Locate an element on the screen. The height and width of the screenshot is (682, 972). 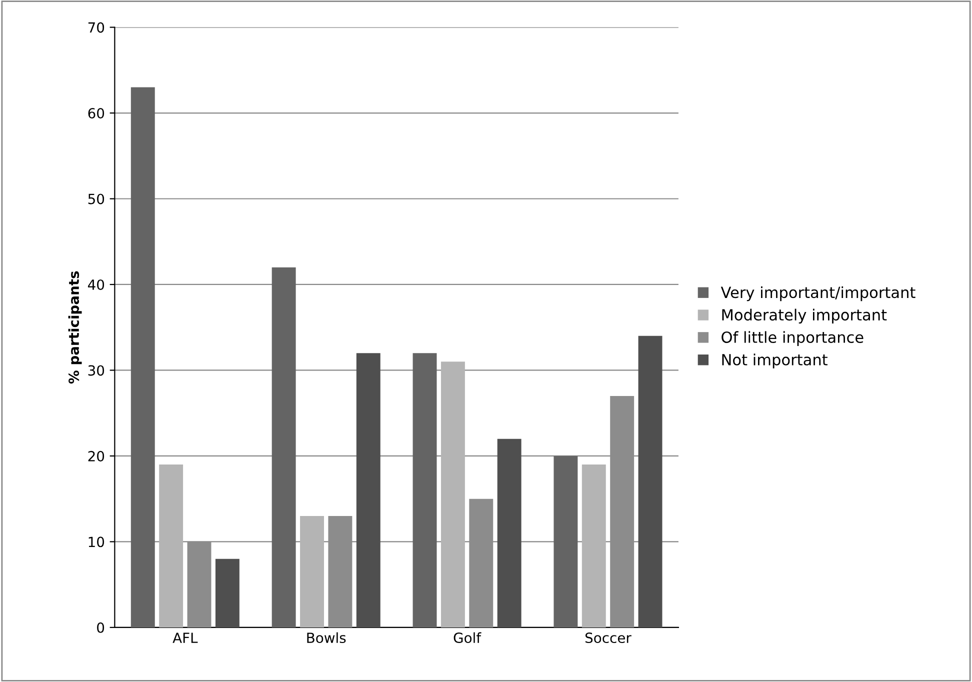
y-tick-label: 60 is located at coordinates (96, 113).